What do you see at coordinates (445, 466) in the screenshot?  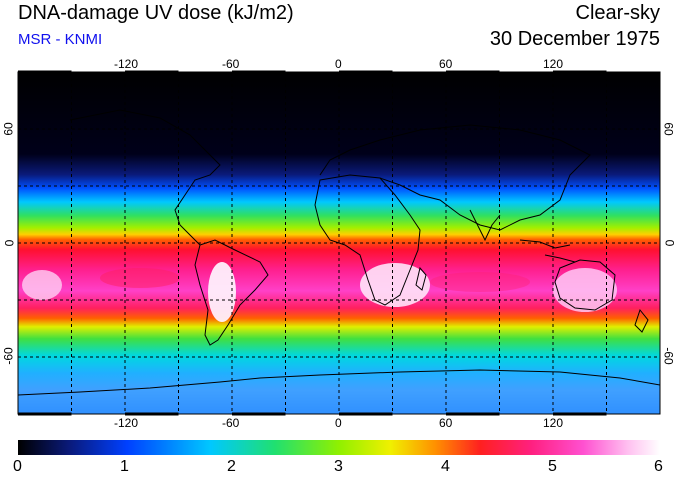 I see `colorbar-label-4: 4` at bounding box center [445, 466].